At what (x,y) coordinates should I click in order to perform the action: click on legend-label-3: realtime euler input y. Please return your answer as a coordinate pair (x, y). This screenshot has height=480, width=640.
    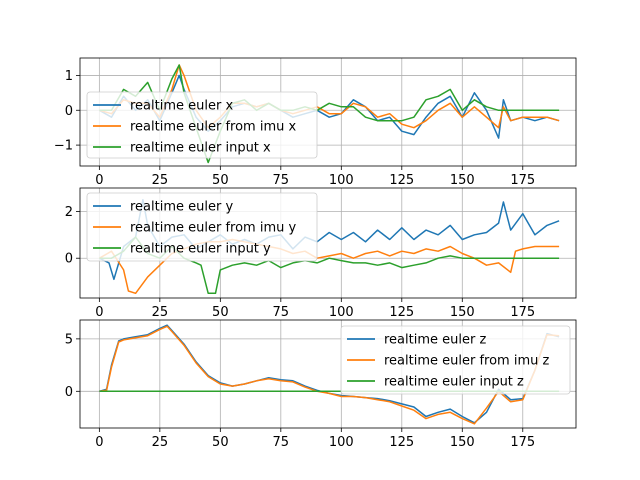
    Looking at the image, I should click on (200, 249).